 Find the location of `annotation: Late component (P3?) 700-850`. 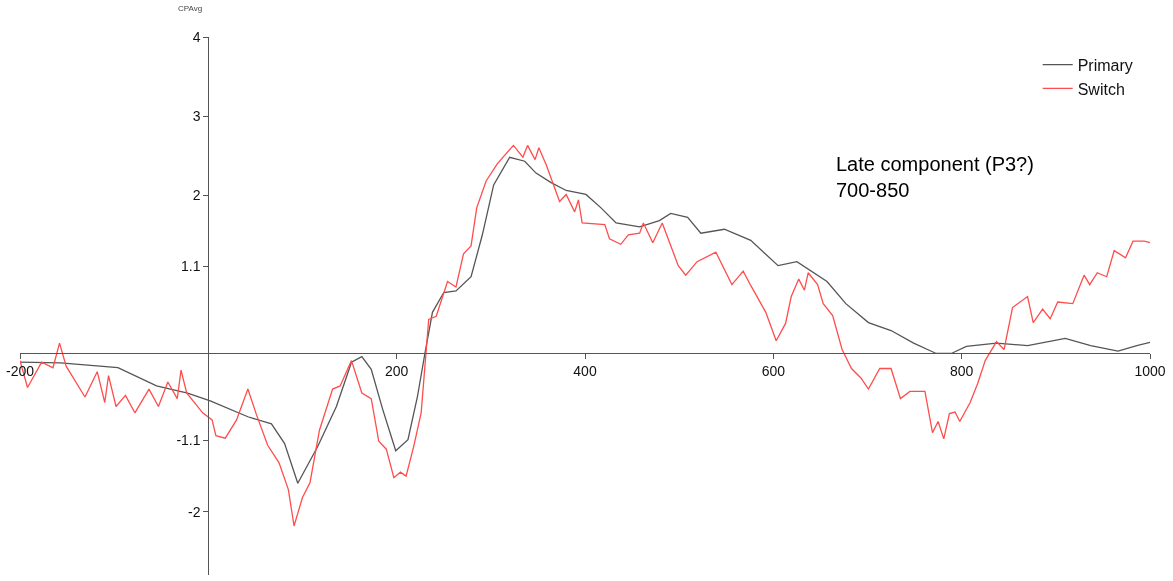

annotation: Late component (P3?) 700-850 is located at coordinates (935, 177).